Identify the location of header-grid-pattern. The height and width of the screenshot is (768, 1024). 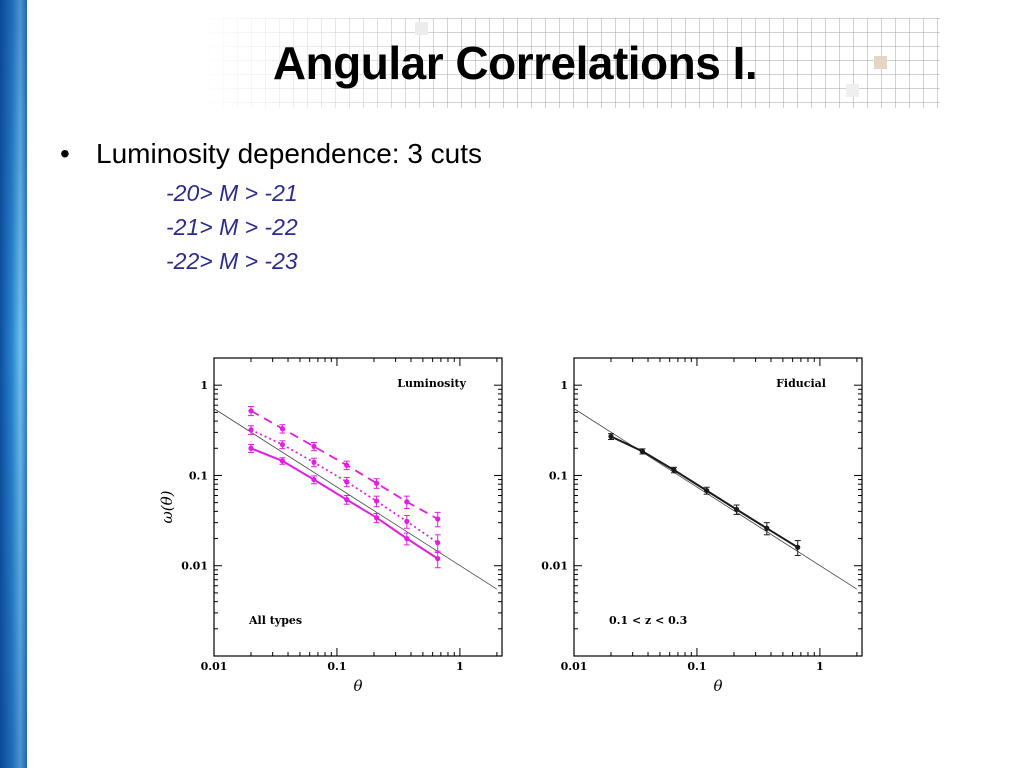
(567, 63).